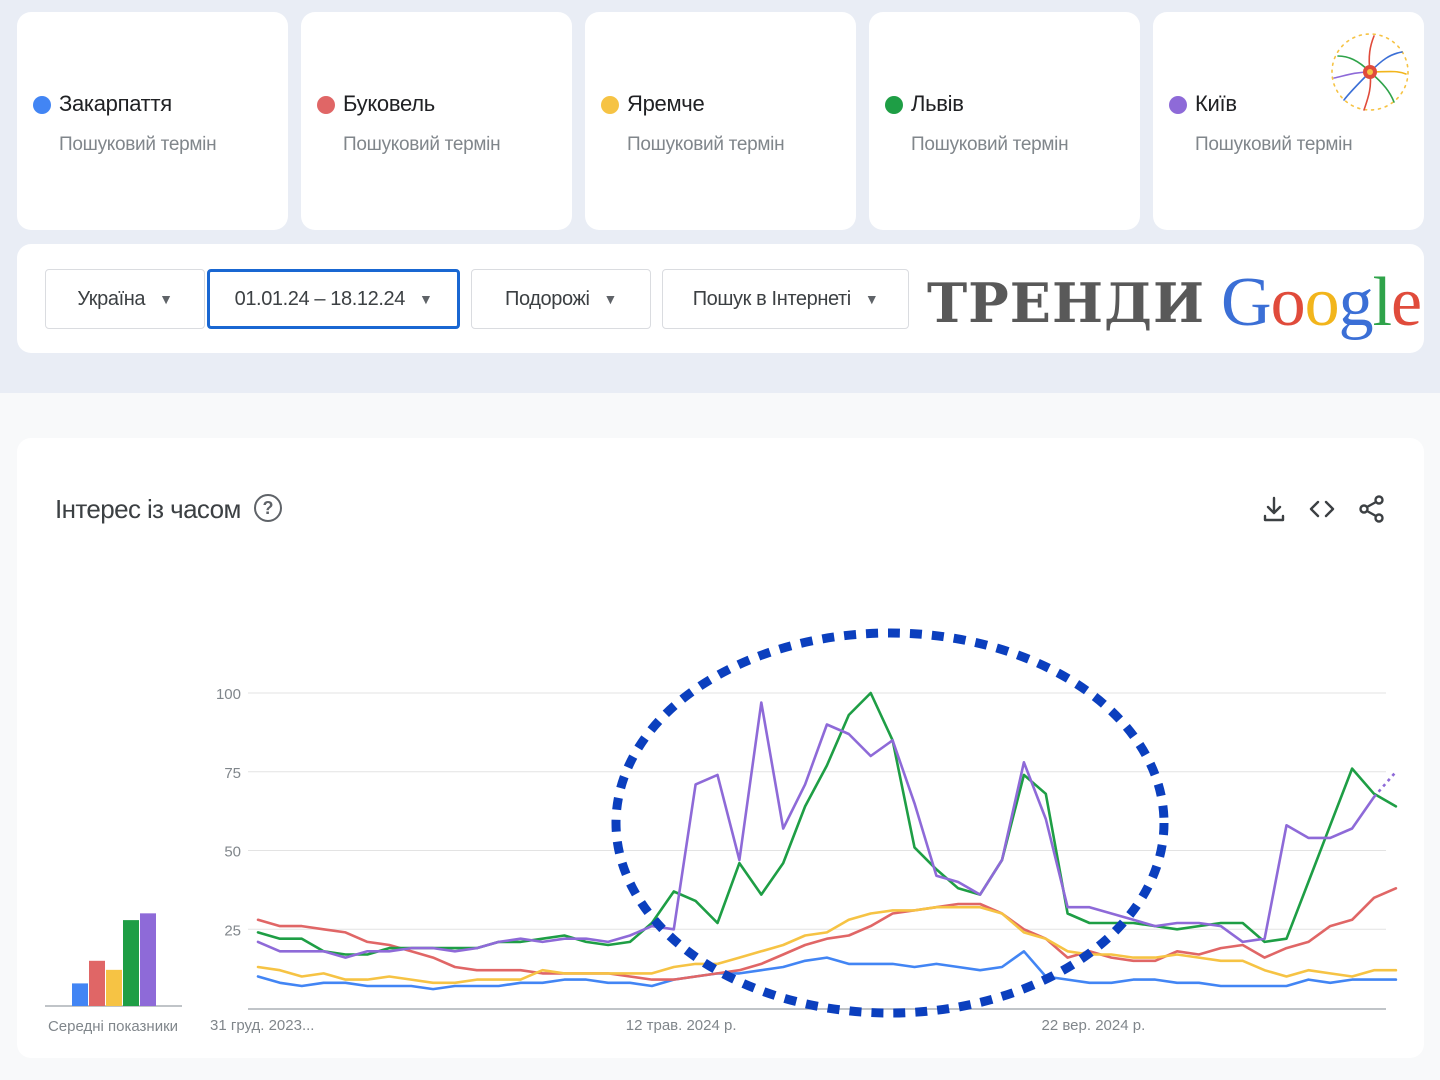 The height and width of the screenshot is (1080, 1440). What do you see at coordinates (320, 298) in the screenshot?
I see `date-range-label: 01.01.24 – 18.12.24` at bounding box center [320, 298].